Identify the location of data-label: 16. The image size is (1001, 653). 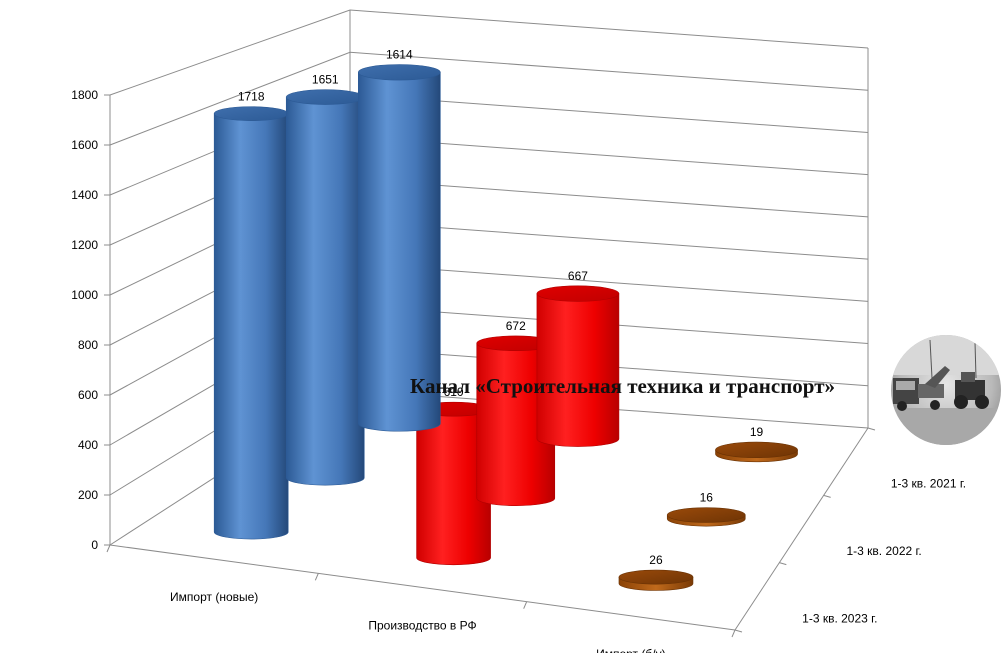
(707, 498).